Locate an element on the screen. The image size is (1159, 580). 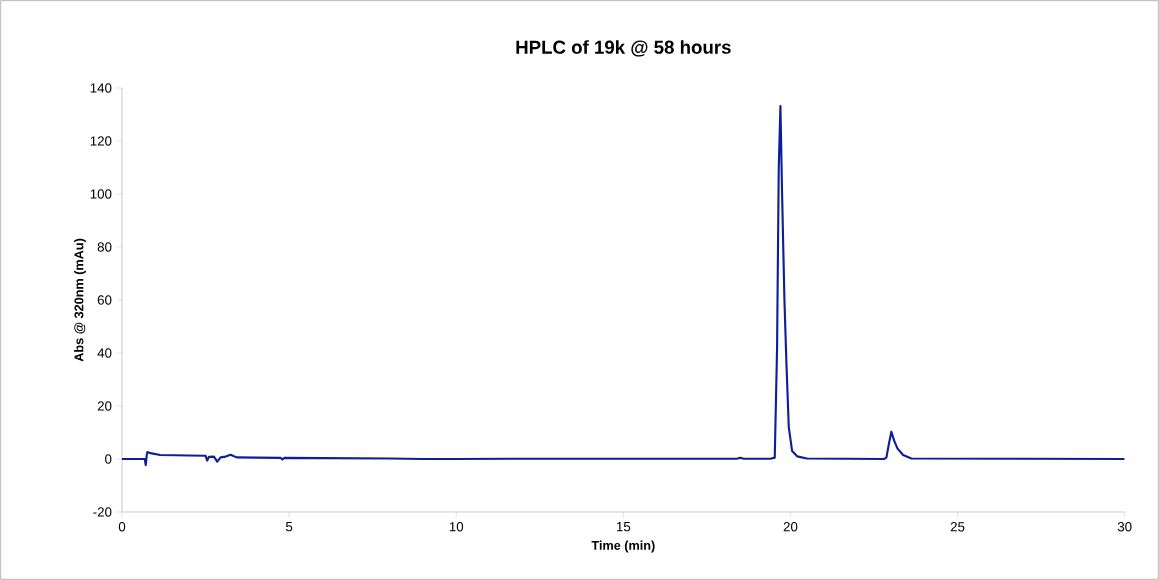
x-tick-label: 20 is located at coordinates (790, 527).